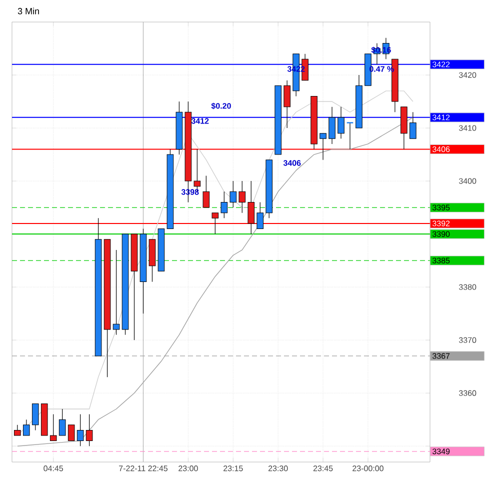 This screenshot has width=498, height=493. I want to click on y-tick-label: 3370, so click(467, 340).